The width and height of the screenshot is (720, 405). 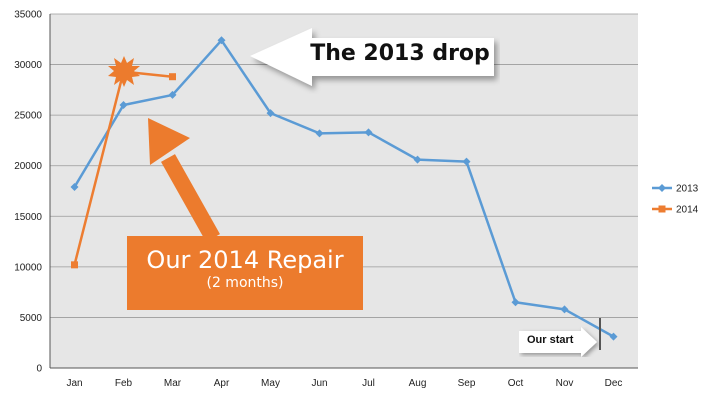 I want to click on legend: 2013 2014, so click(x=675, y=200).